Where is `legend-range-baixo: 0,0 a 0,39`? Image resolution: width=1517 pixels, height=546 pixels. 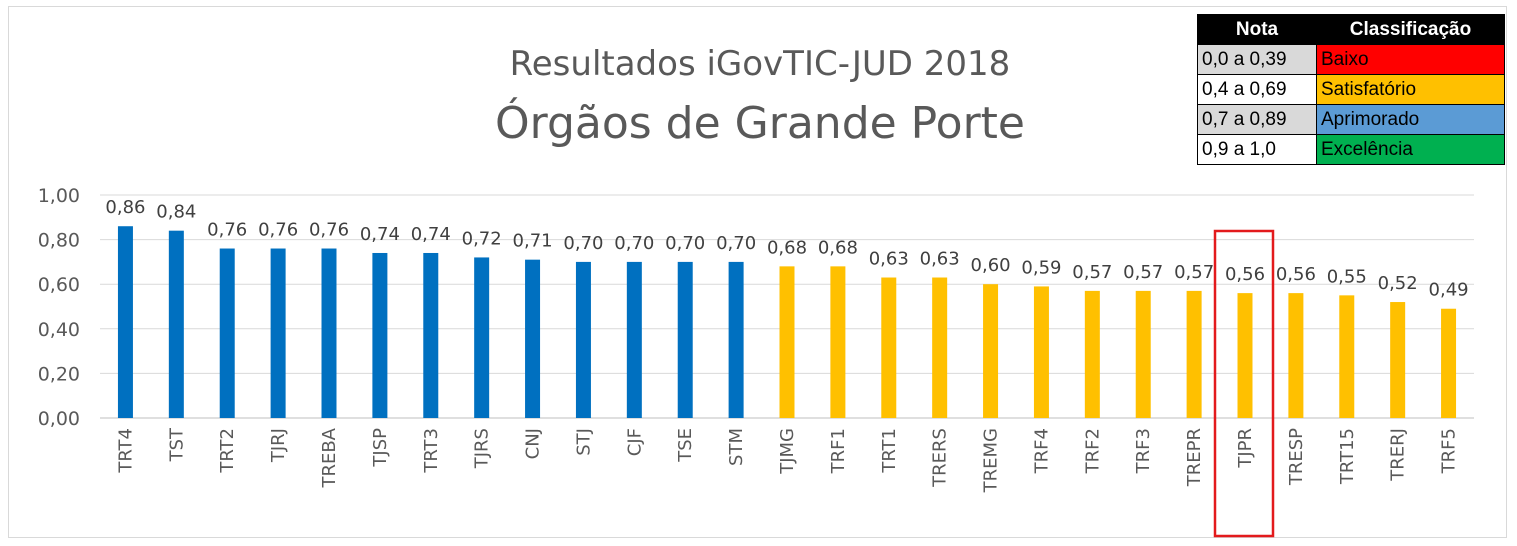 legend-range-baixo: 0,0 a 0,39 is located at coordinates (1257, 59).